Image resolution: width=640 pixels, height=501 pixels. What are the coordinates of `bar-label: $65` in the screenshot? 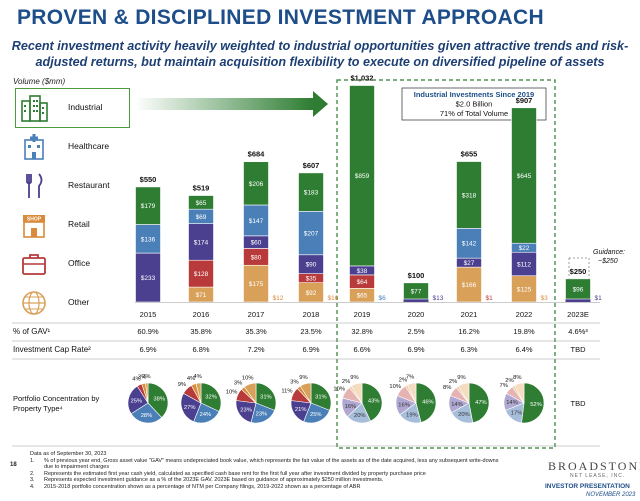 It's located at (201, 203).